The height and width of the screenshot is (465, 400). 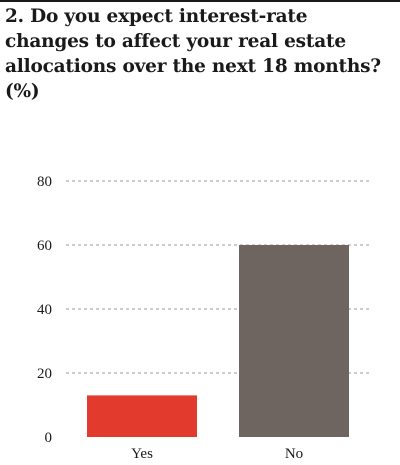 I want to click on y-tick-40: 40, so click(x=44, y=310).